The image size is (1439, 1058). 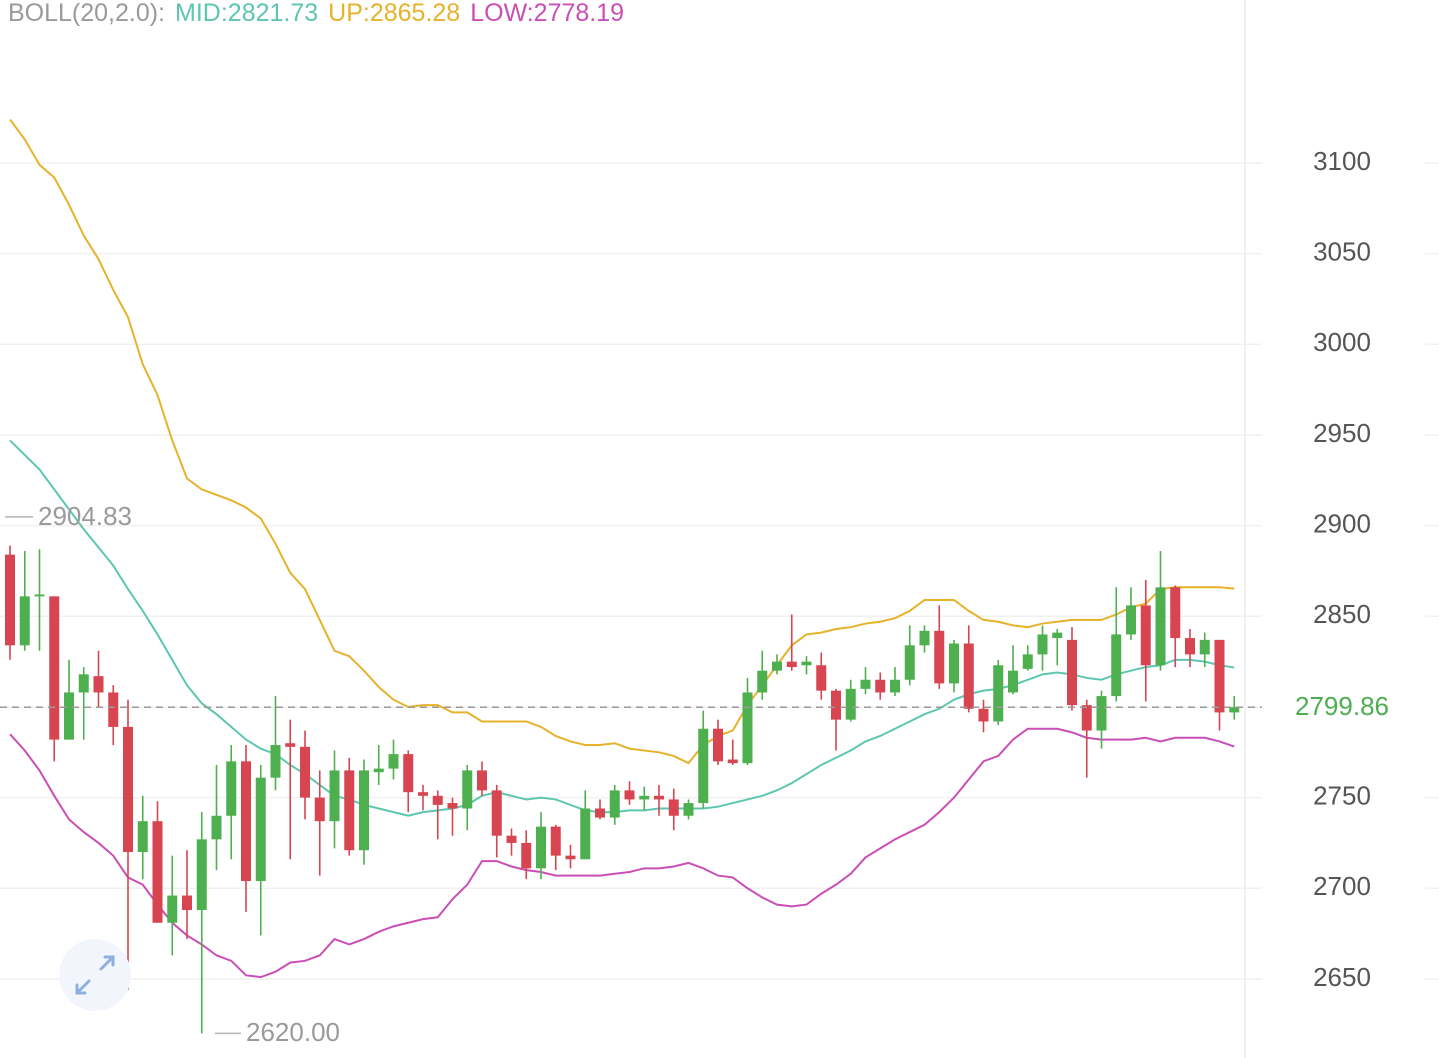 I want to click on expand-button, so click(x=95, y=975).